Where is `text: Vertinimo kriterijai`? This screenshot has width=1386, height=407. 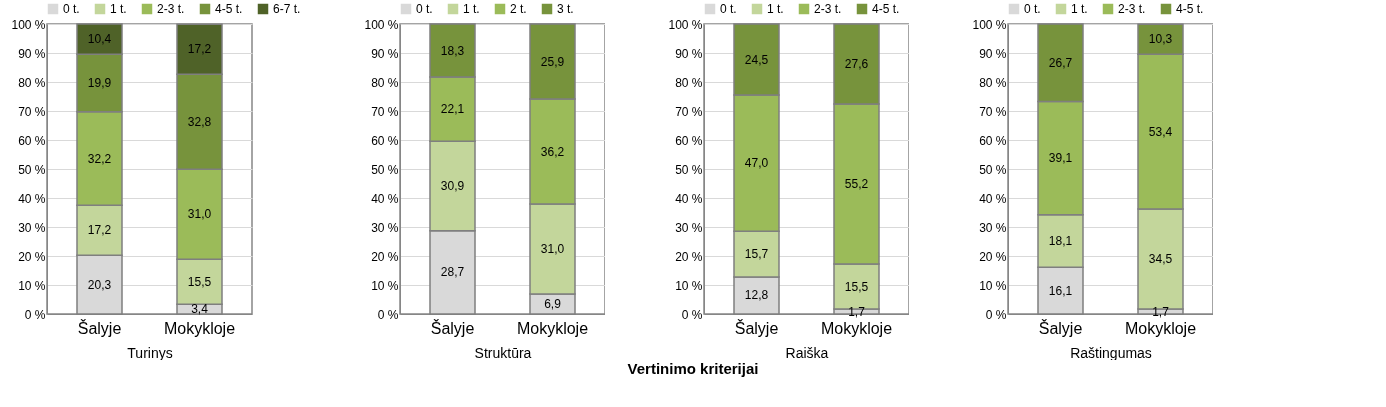 text: Vertinimo kriterijai is located at coordinates (693, 368).